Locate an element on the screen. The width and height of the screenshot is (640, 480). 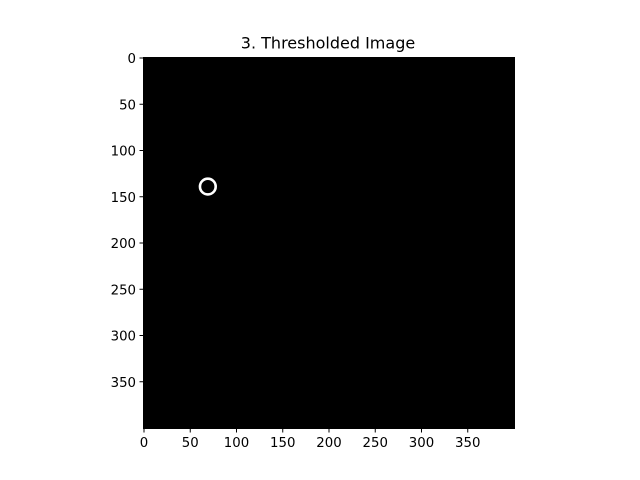
x-tick-label: 50 is located at coordinates (190, 443).